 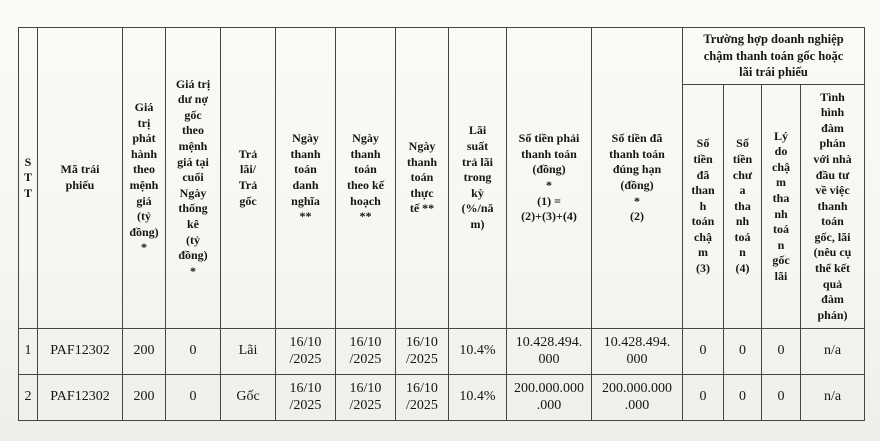 What do you see at coordinates (477, 178) in the screenshot?
I see `col-header-interest-rate: Lãi suất trả lãi trong kỳ (%/nă m)` at bounding box center [477, 178].